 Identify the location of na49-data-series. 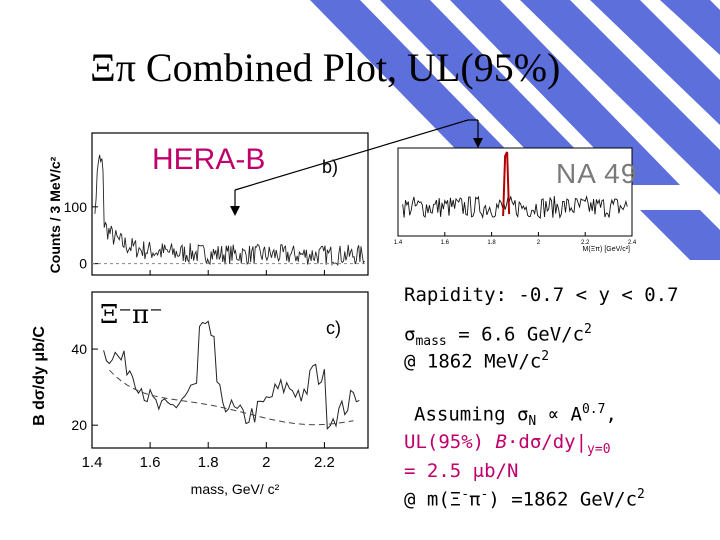
(515, 207).